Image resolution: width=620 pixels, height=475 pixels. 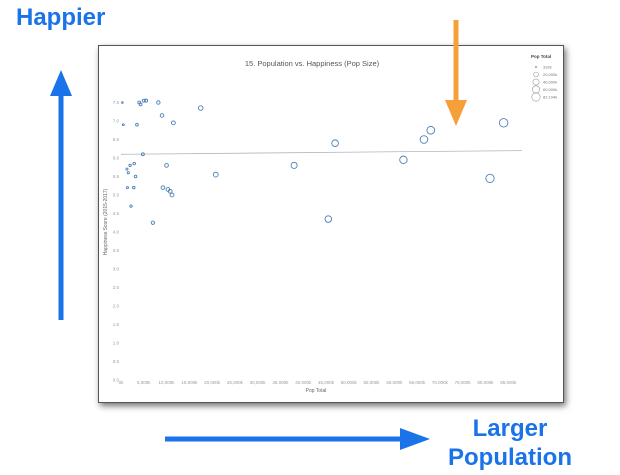 What do you see at coordinates (61, 83) in the screenshot?
I see `up-arrow-head` at bounding box center [61, 83].